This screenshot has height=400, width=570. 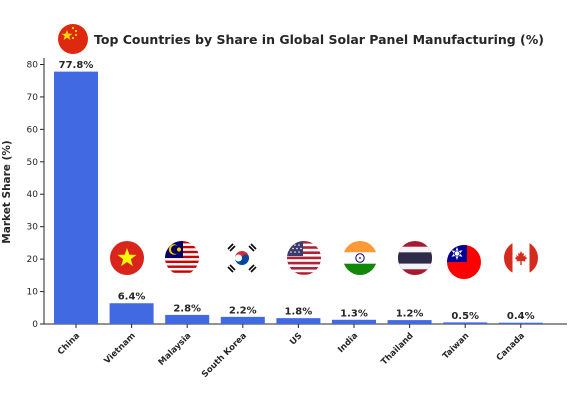 I want to click on value-label: 1.8%, so click(x=299, y=312).